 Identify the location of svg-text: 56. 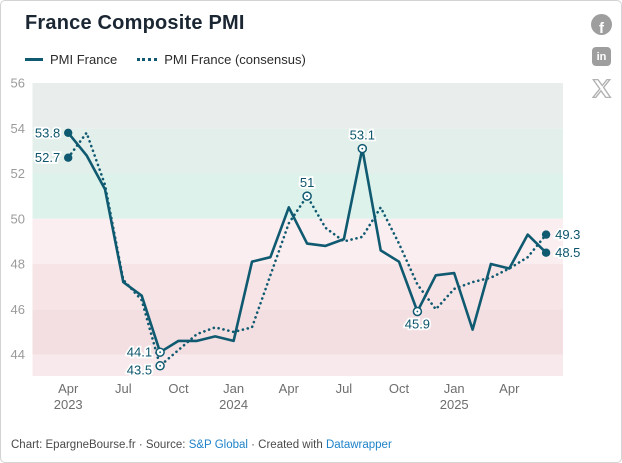
(18, 83).